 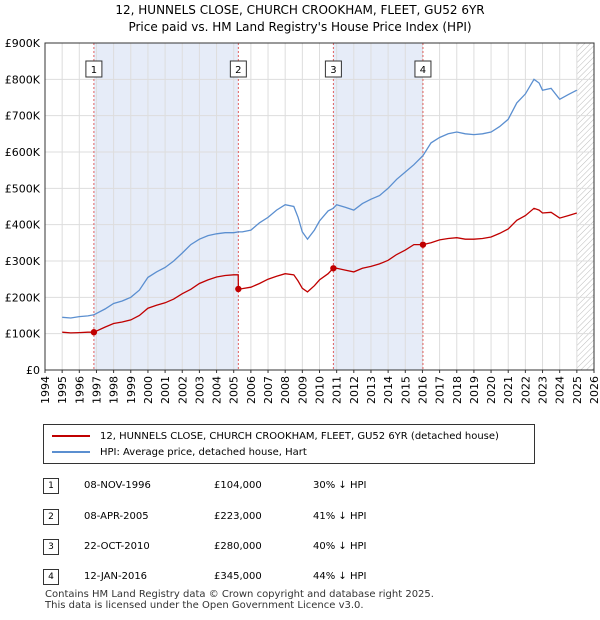 I want to click on sale-hpi-delta: 40% ↓ HPI, so click(x=340, y=546).